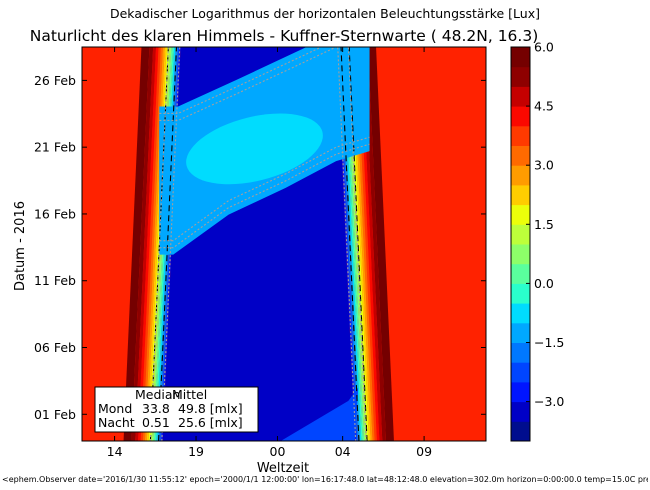 This screenshot has height=490, width=650. Describe the element at coordinates (319, 414) in the screenshot. I see `moonlight-band` at that location.